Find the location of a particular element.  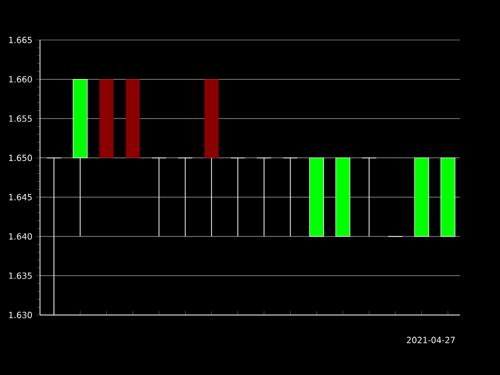

y-tick-label: 1.640 is located at coordinates (20, 236).